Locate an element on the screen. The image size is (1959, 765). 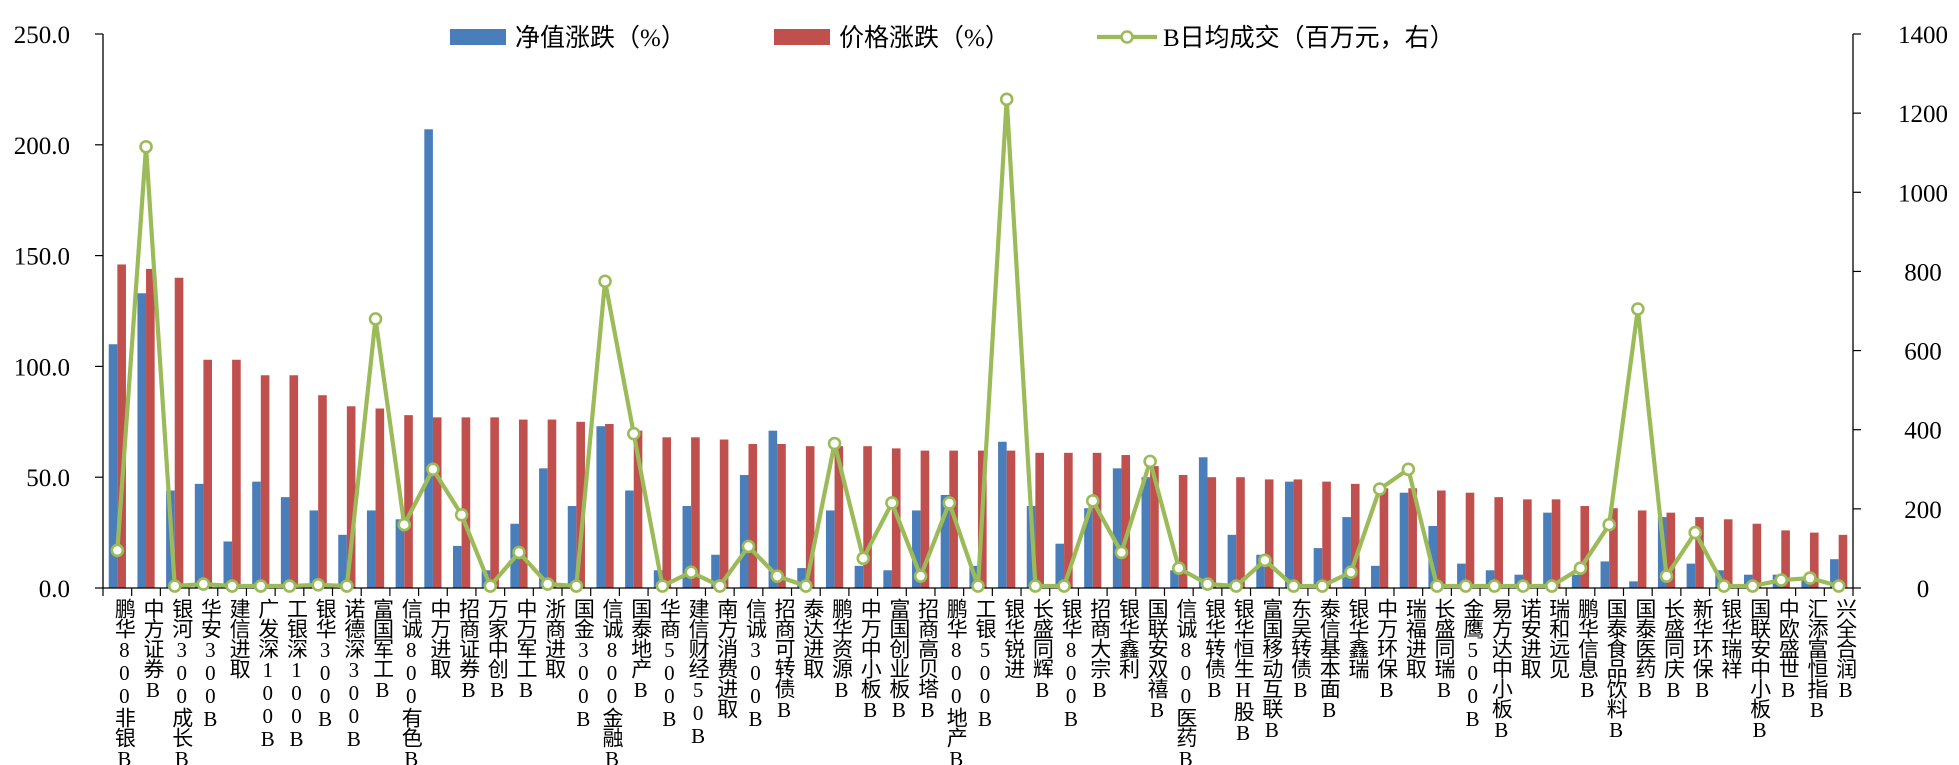
category-label: 汇添富恒指B is located at coordinates (1817, 659).